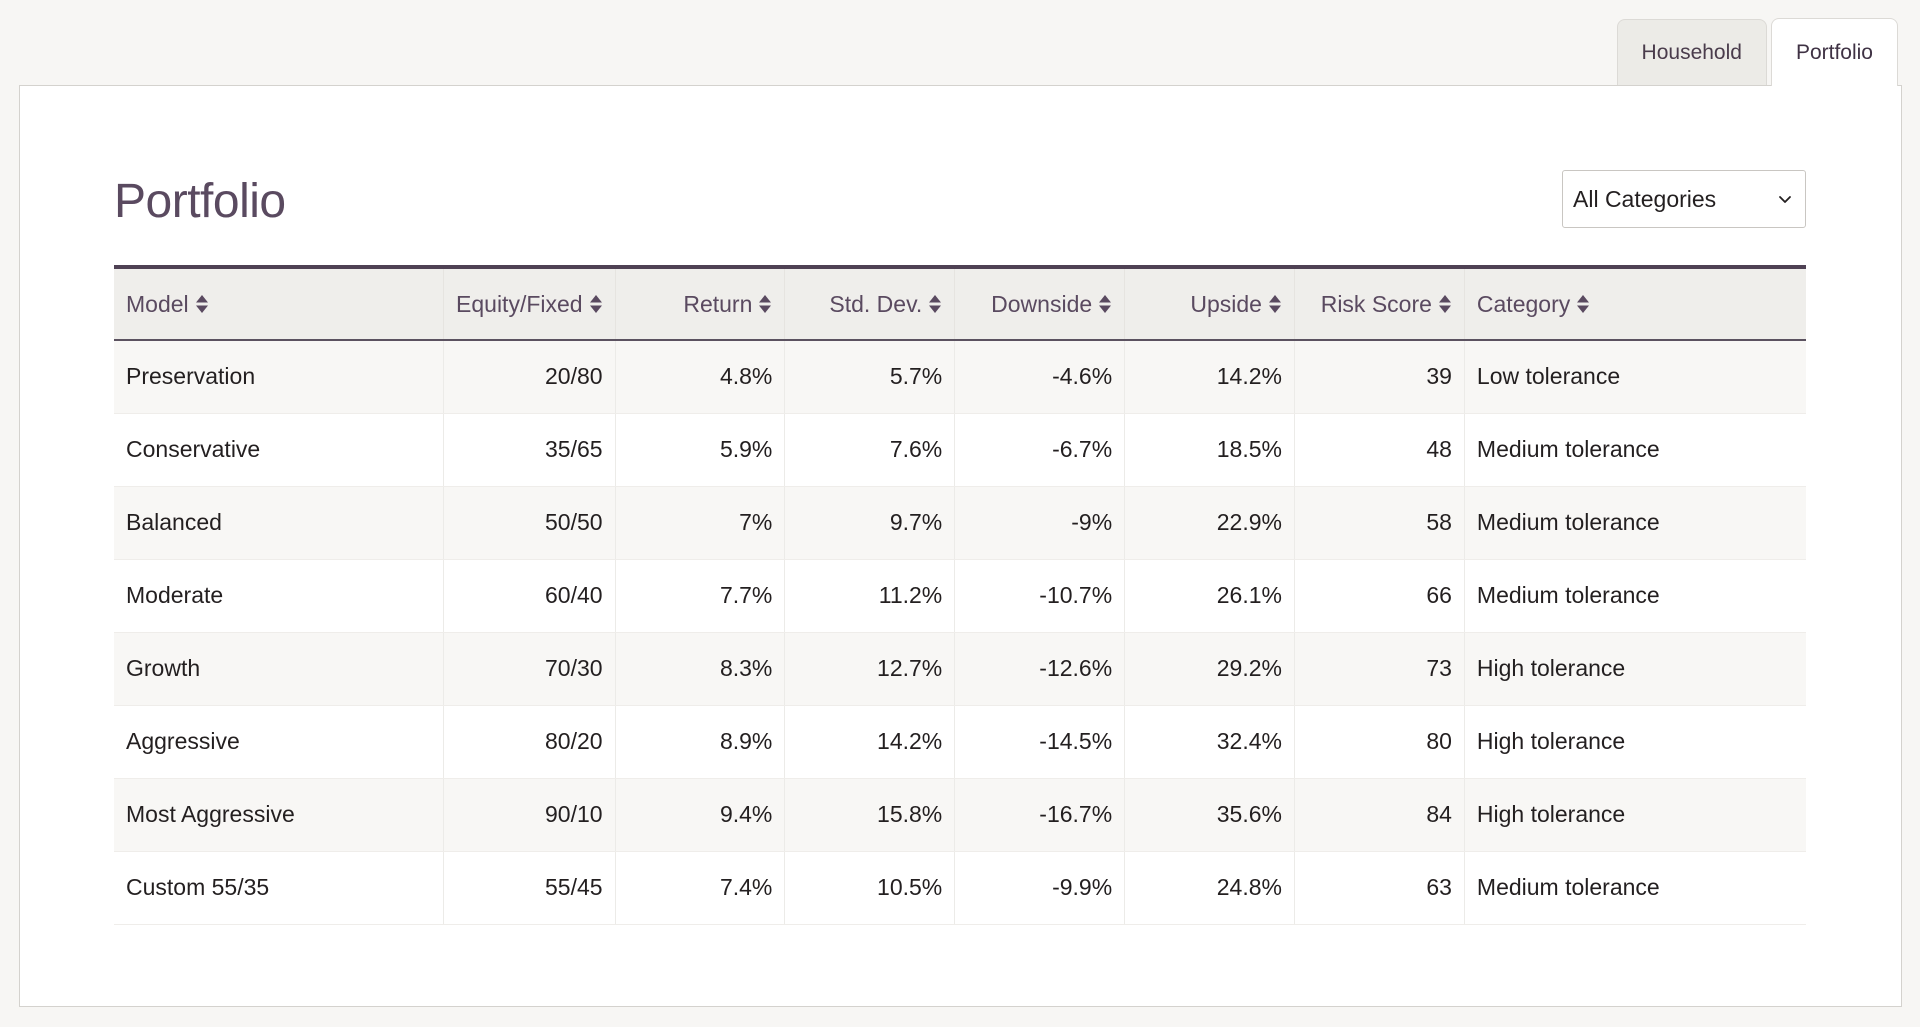  Describe the element at coordinates (157, 303) in the screenshot. I see `column-header-label: Model` at that location.